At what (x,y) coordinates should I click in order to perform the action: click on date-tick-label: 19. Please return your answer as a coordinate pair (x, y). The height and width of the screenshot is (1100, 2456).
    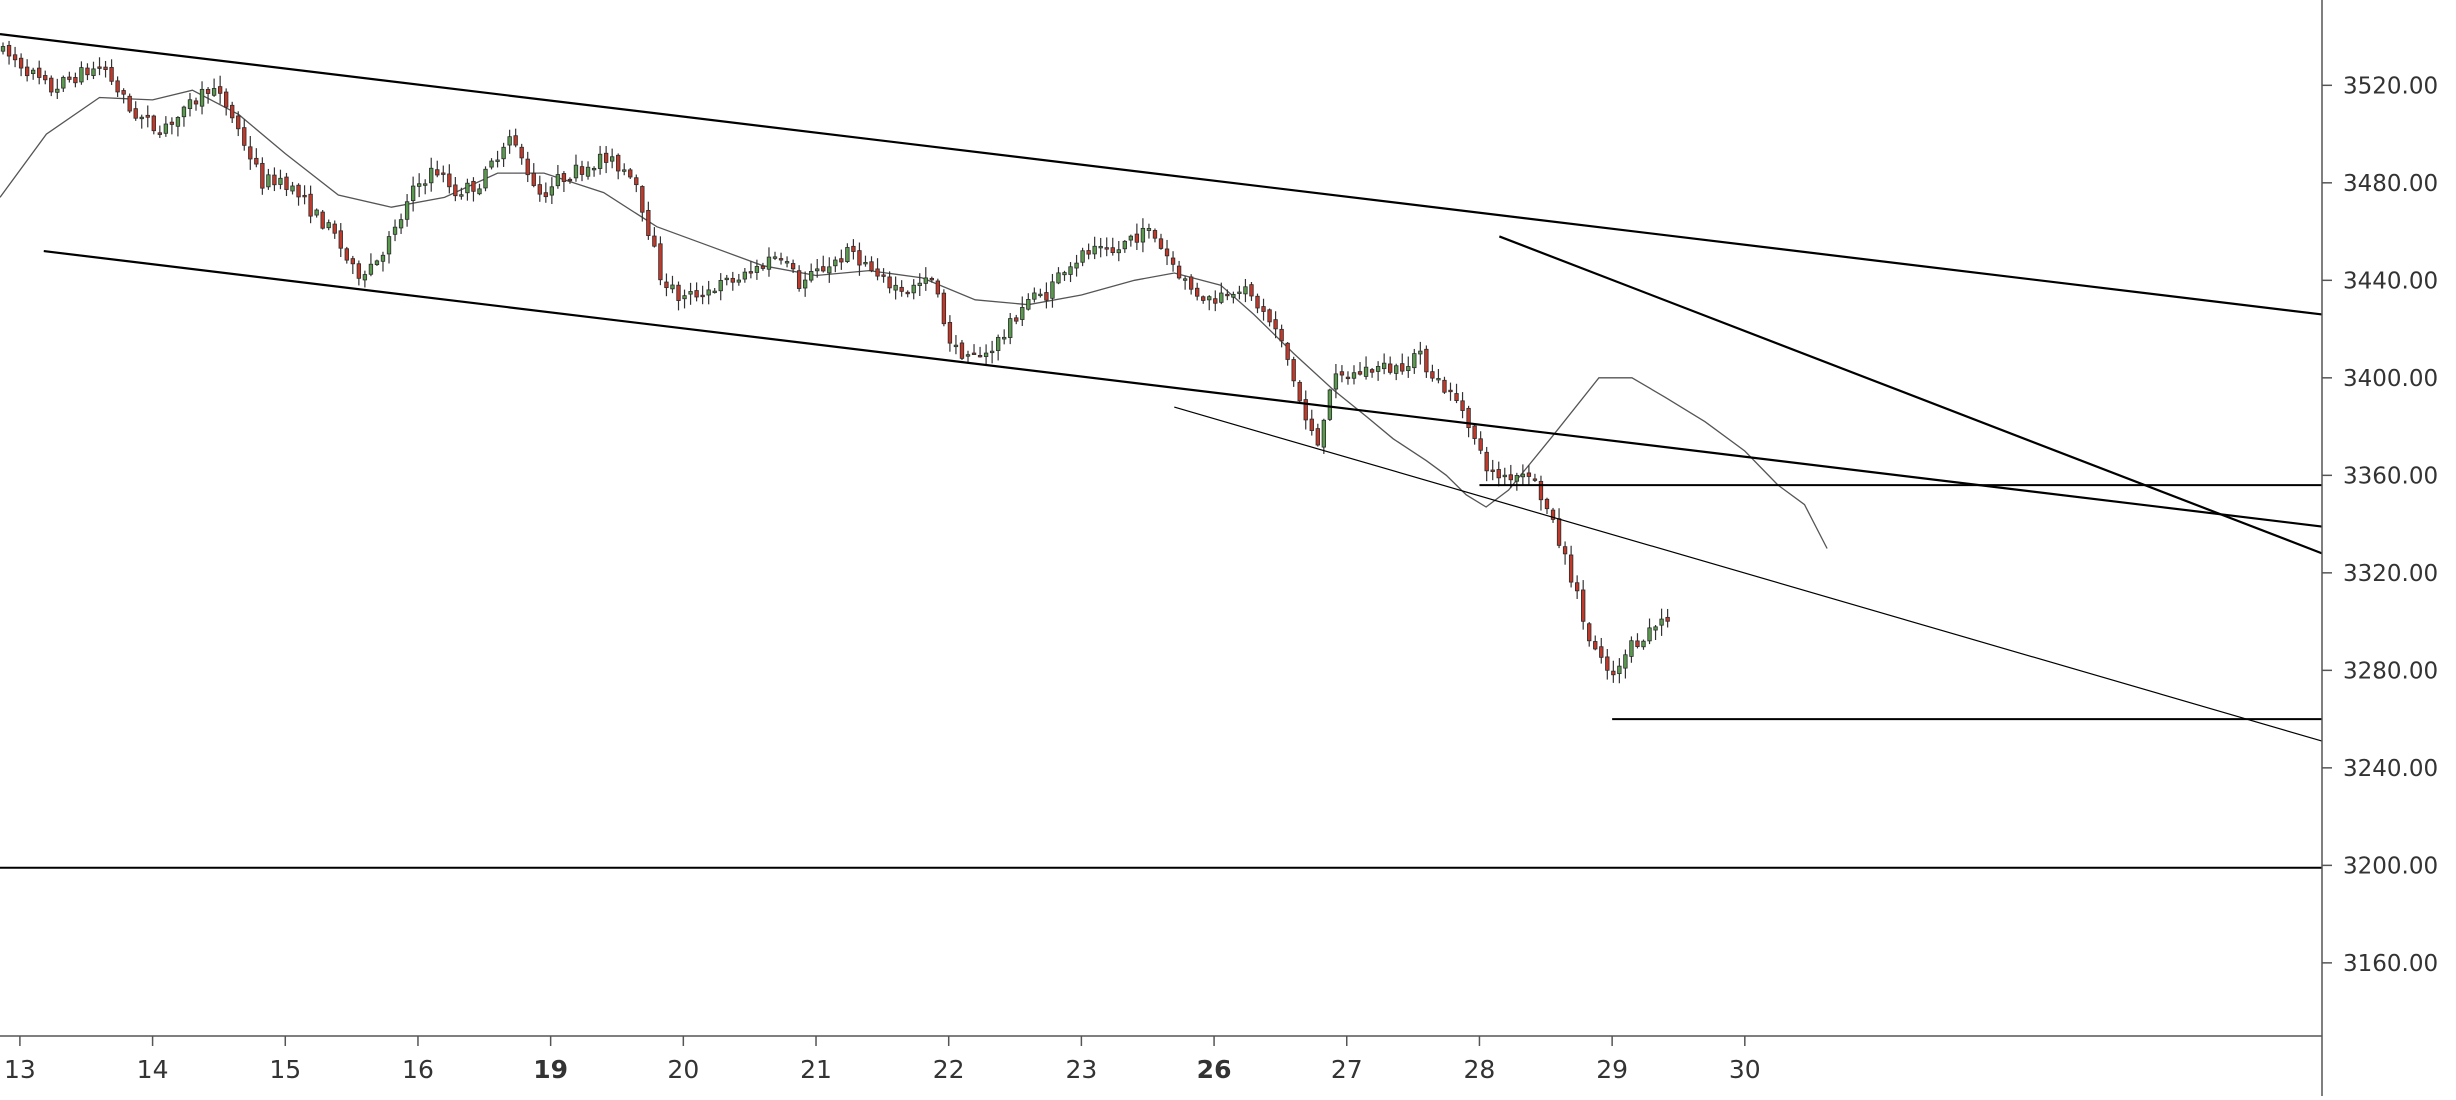
    Looking at the image, I should click on (550, 1069).